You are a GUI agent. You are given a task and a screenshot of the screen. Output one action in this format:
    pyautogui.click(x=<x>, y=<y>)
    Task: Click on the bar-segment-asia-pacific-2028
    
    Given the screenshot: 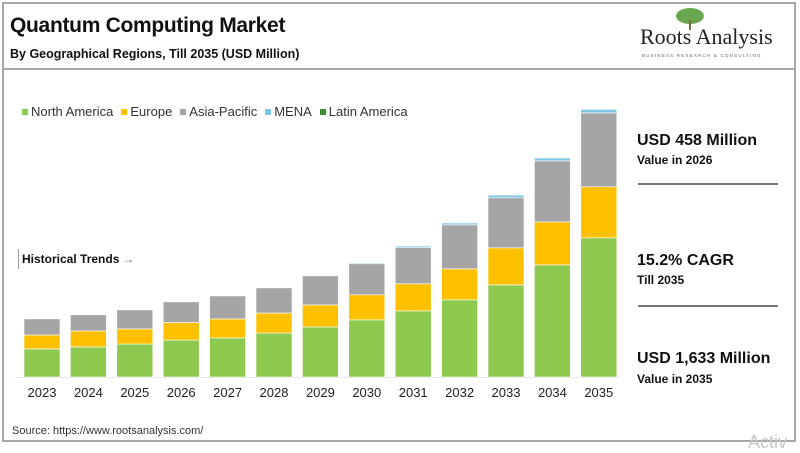 What is the action you would take?
    pyautogui.click(x=274, y=300)
    